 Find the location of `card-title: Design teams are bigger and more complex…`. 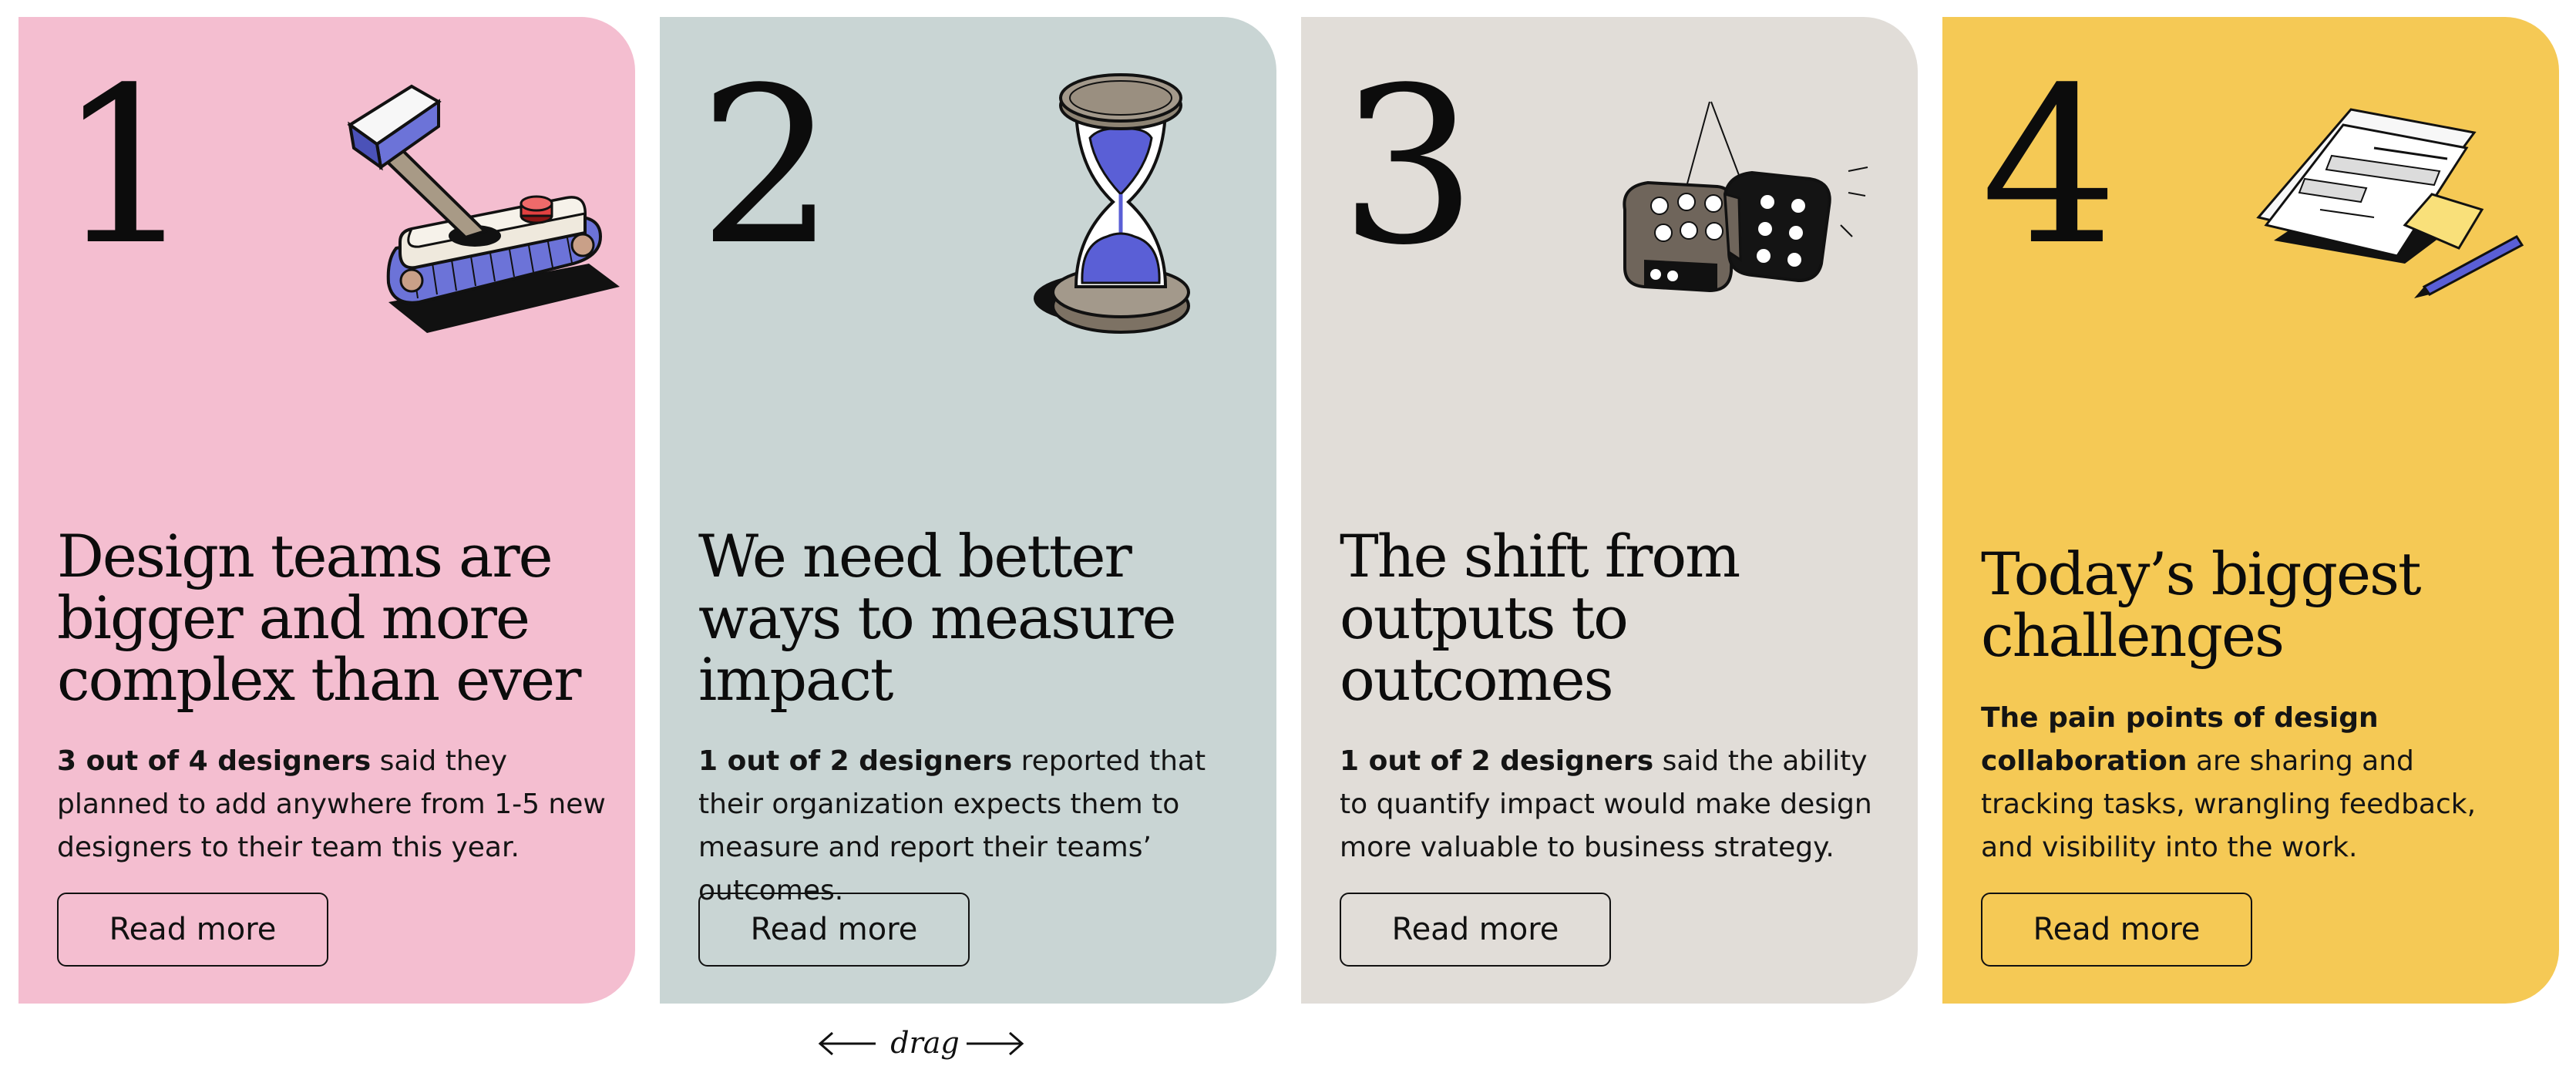

card-title: Design teams are bigger and more complex… is located at coordinates (319, 618).